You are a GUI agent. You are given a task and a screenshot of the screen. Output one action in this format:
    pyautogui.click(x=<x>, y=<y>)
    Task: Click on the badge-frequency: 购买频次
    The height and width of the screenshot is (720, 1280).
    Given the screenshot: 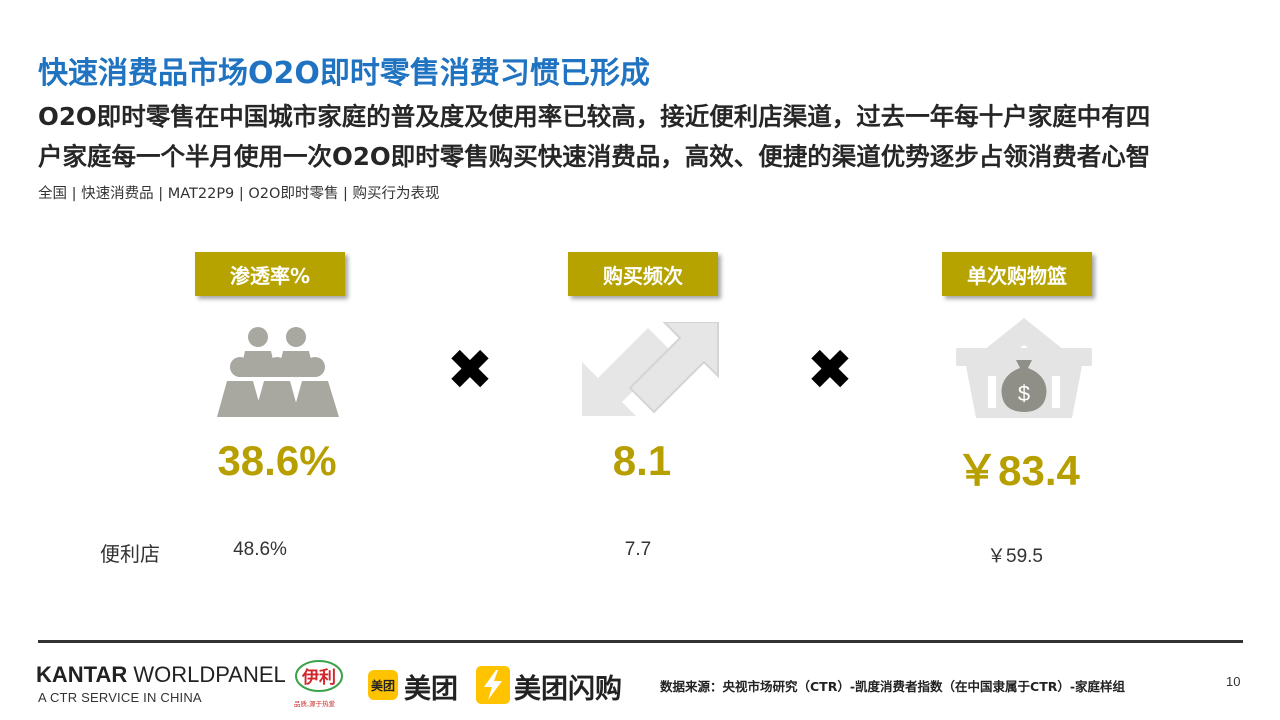 What is the action you would take?
    pyautogui.click(x=643, y=274)
    